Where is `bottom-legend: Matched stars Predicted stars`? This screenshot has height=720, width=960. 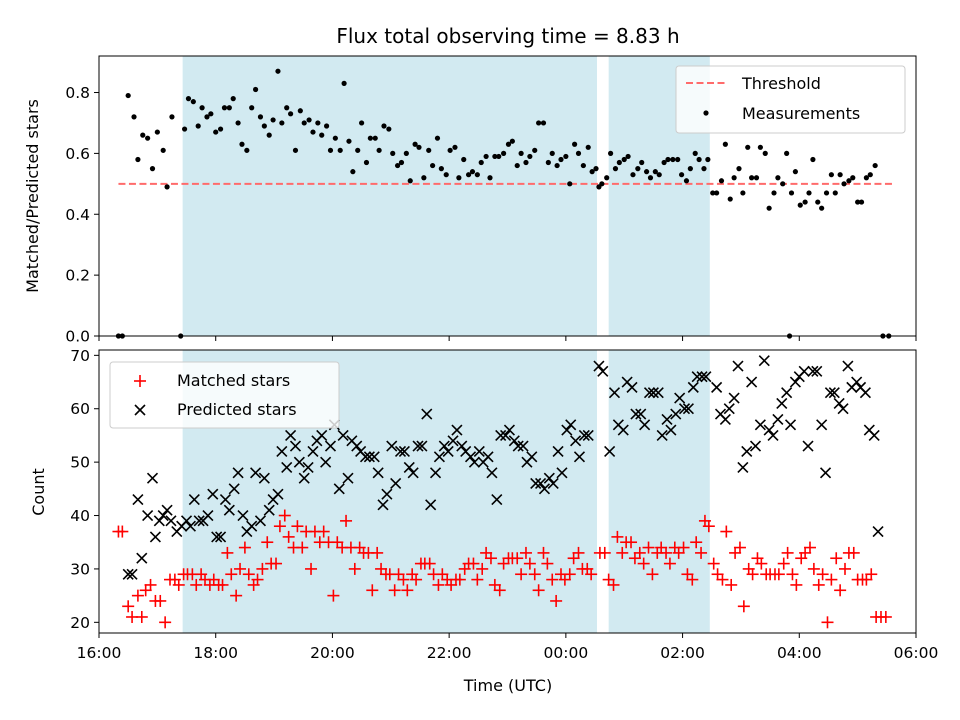
bottom-legend: Matched stars Predicted stars is located at coordinates (224, 395).